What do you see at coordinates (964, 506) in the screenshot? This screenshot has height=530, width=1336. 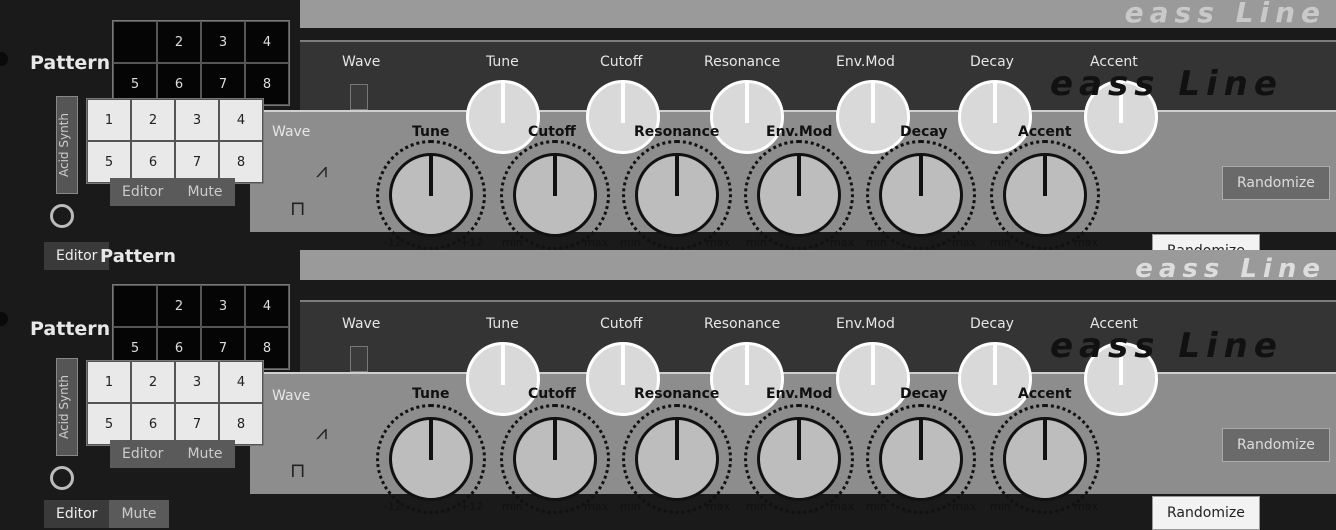 I see `decay-max-label-2: max` at bounding box center [964, 506].